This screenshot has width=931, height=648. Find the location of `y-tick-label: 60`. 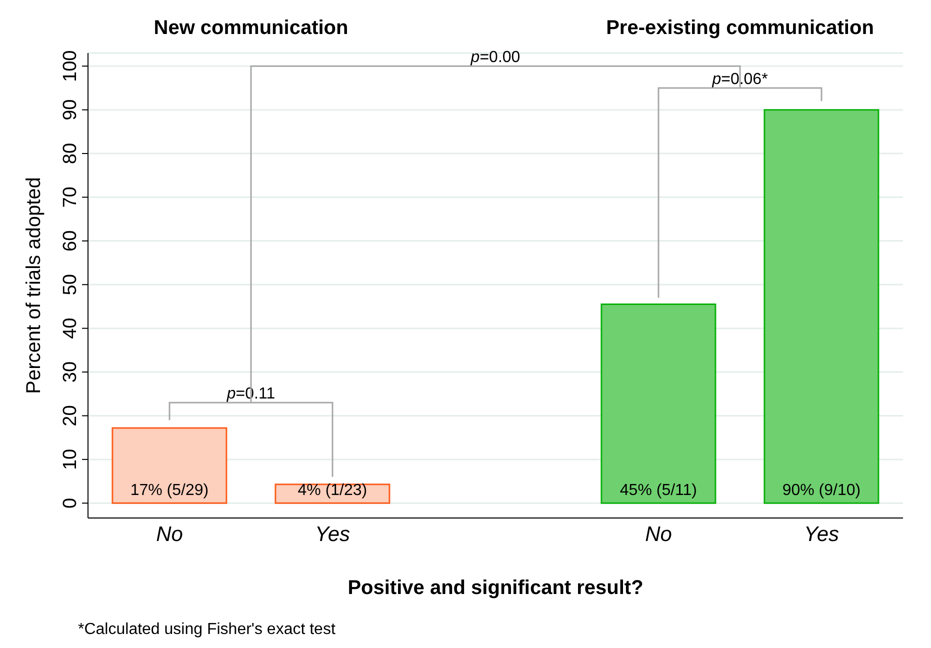

y-tick-label: 60 is located at coordinates (70, 241).